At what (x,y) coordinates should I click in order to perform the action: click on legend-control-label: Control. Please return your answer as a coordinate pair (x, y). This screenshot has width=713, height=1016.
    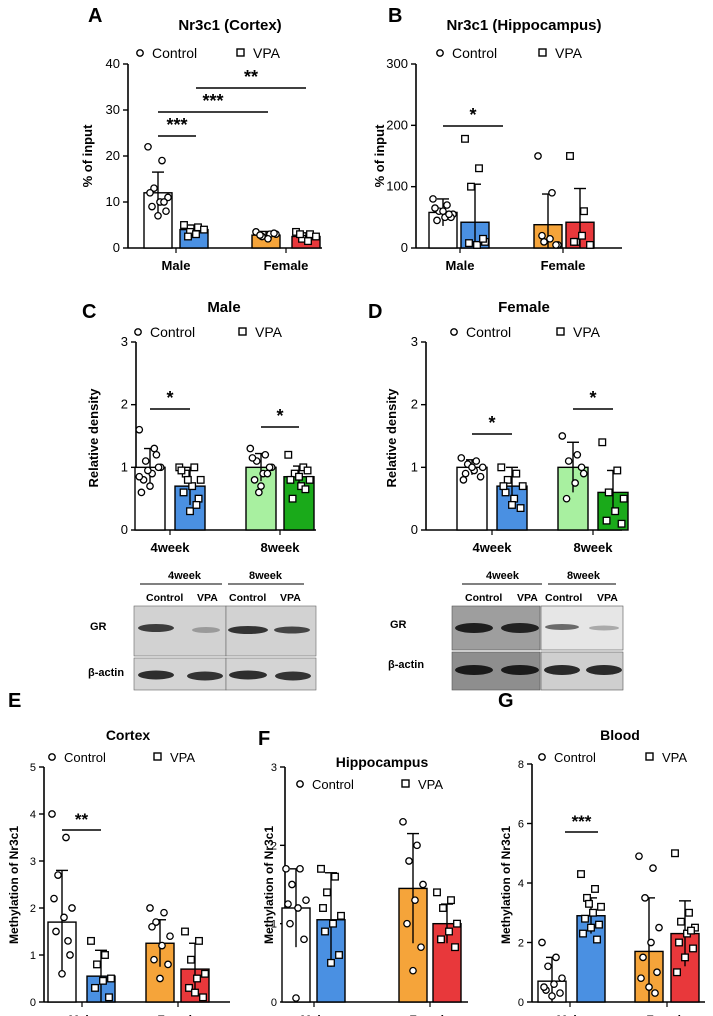
    Looking at the image, I should click on (333, 784).